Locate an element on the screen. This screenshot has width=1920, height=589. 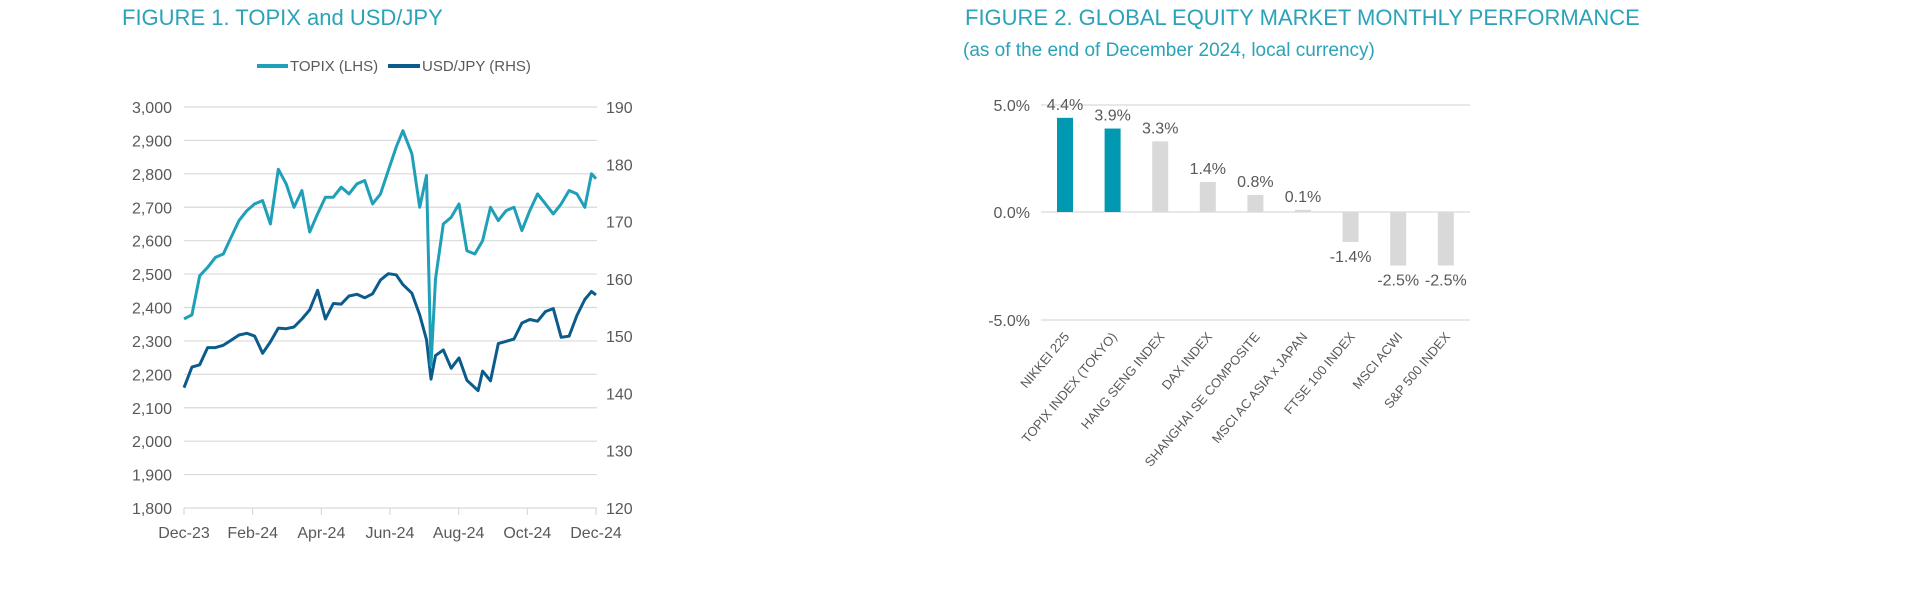
figure1-title: FIGURE 1. TOPIX and USD/JPY is located at coordinates (282, 17).